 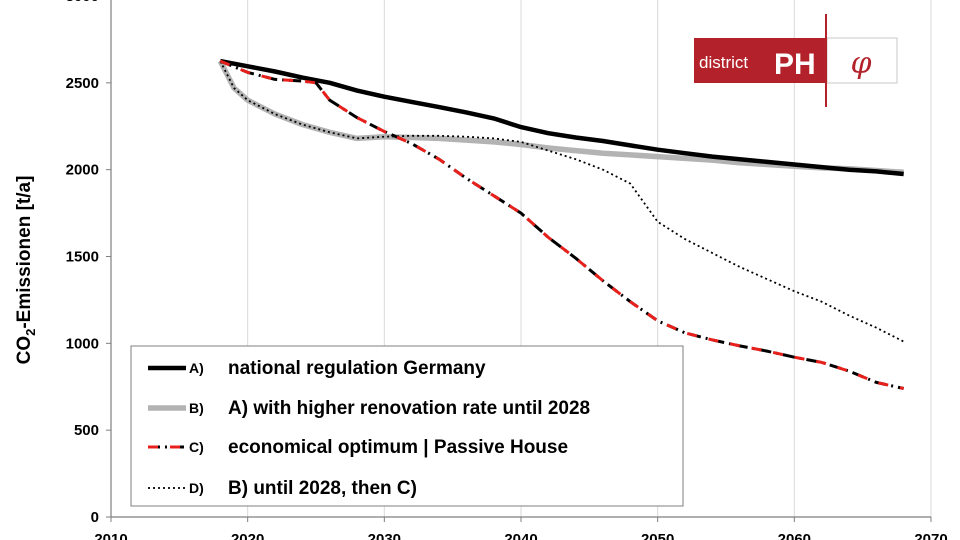 I want to click on x-tick-label-2010: 2010, so click(x=110, y=535).